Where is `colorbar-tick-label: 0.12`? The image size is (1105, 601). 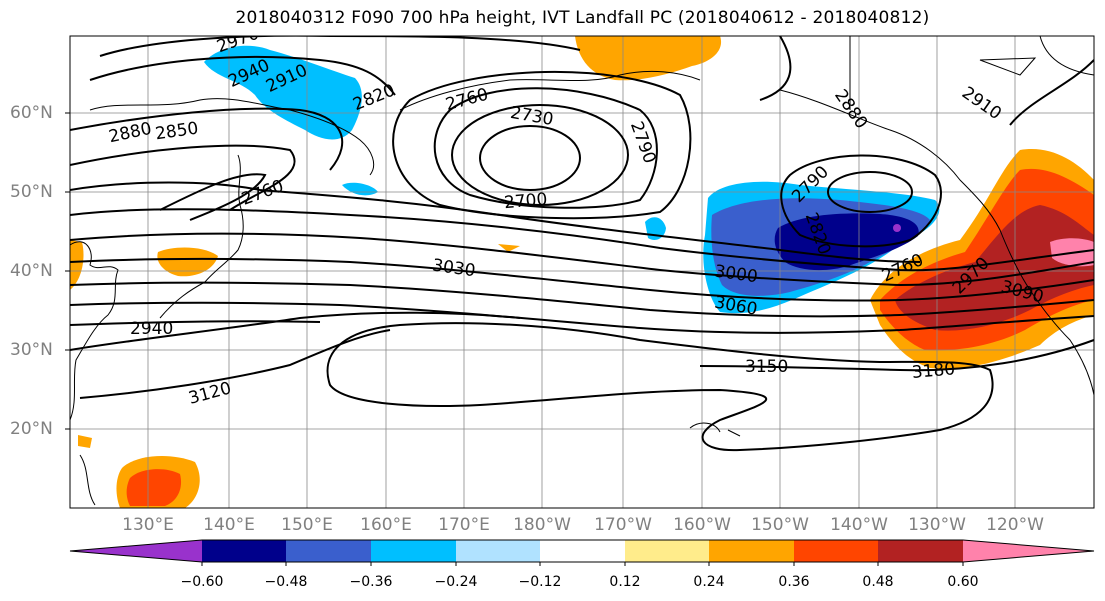 colorbar-tick-label: 0.12 is located at coordinates (625, 582).